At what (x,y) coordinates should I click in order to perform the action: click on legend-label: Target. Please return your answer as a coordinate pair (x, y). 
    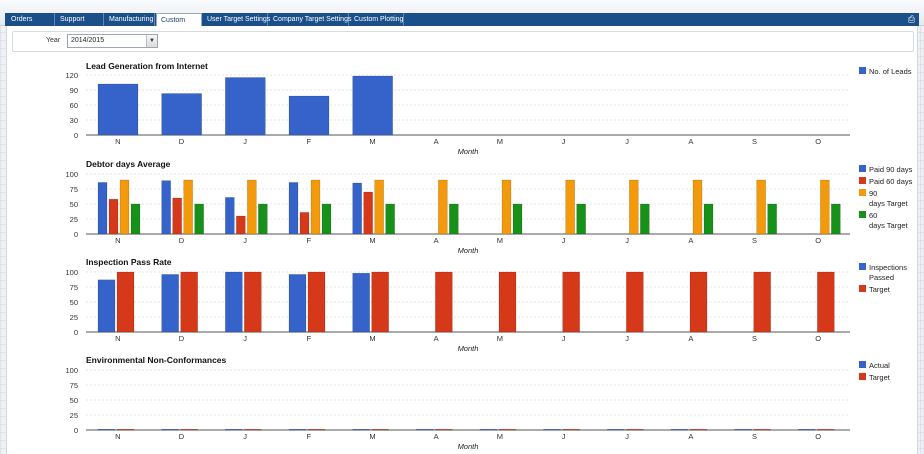
    Looking at the image, I should click on (880, 377).